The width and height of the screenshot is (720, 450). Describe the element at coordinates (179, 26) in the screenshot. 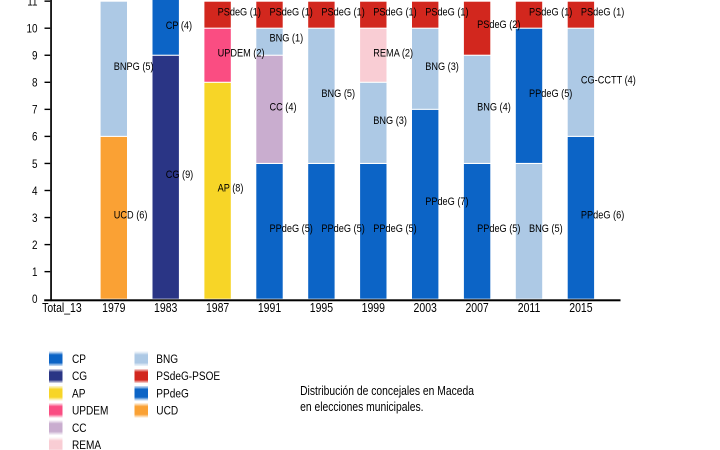

I see `svg-text: CP (4)` at that location.